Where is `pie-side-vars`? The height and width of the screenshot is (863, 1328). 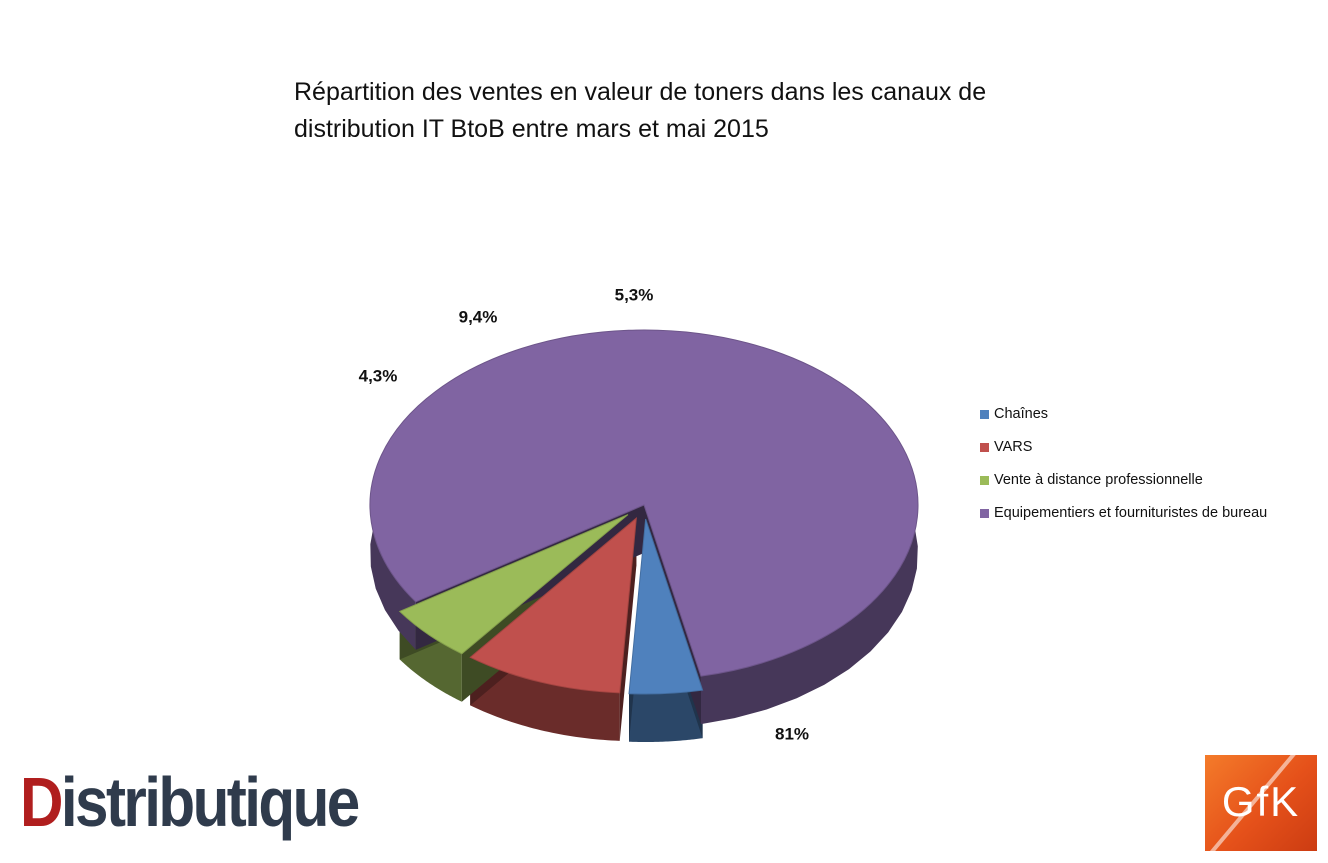 pie-side-vars is located at coordinates (545, 699).